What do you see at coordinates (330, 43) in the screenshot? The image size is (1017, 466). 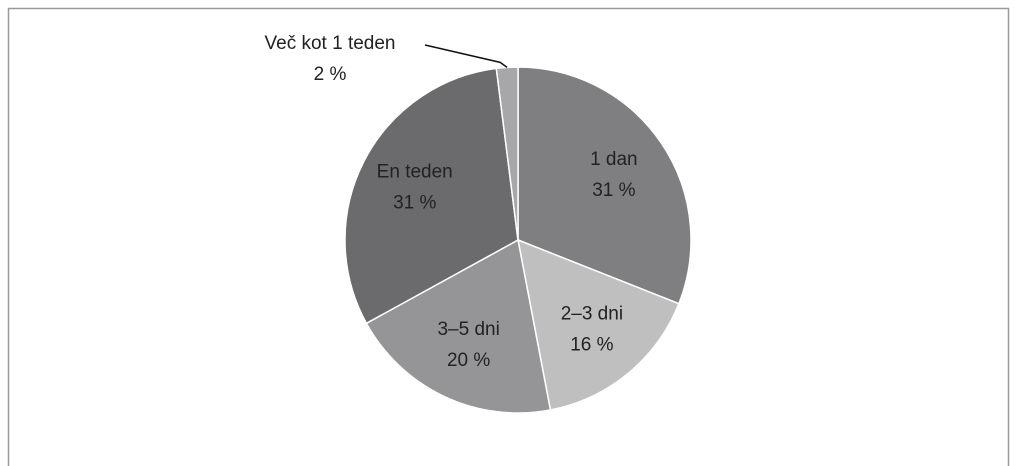 I see `slice-label: Več kot 1 teden` at bounding box center [330, 43].